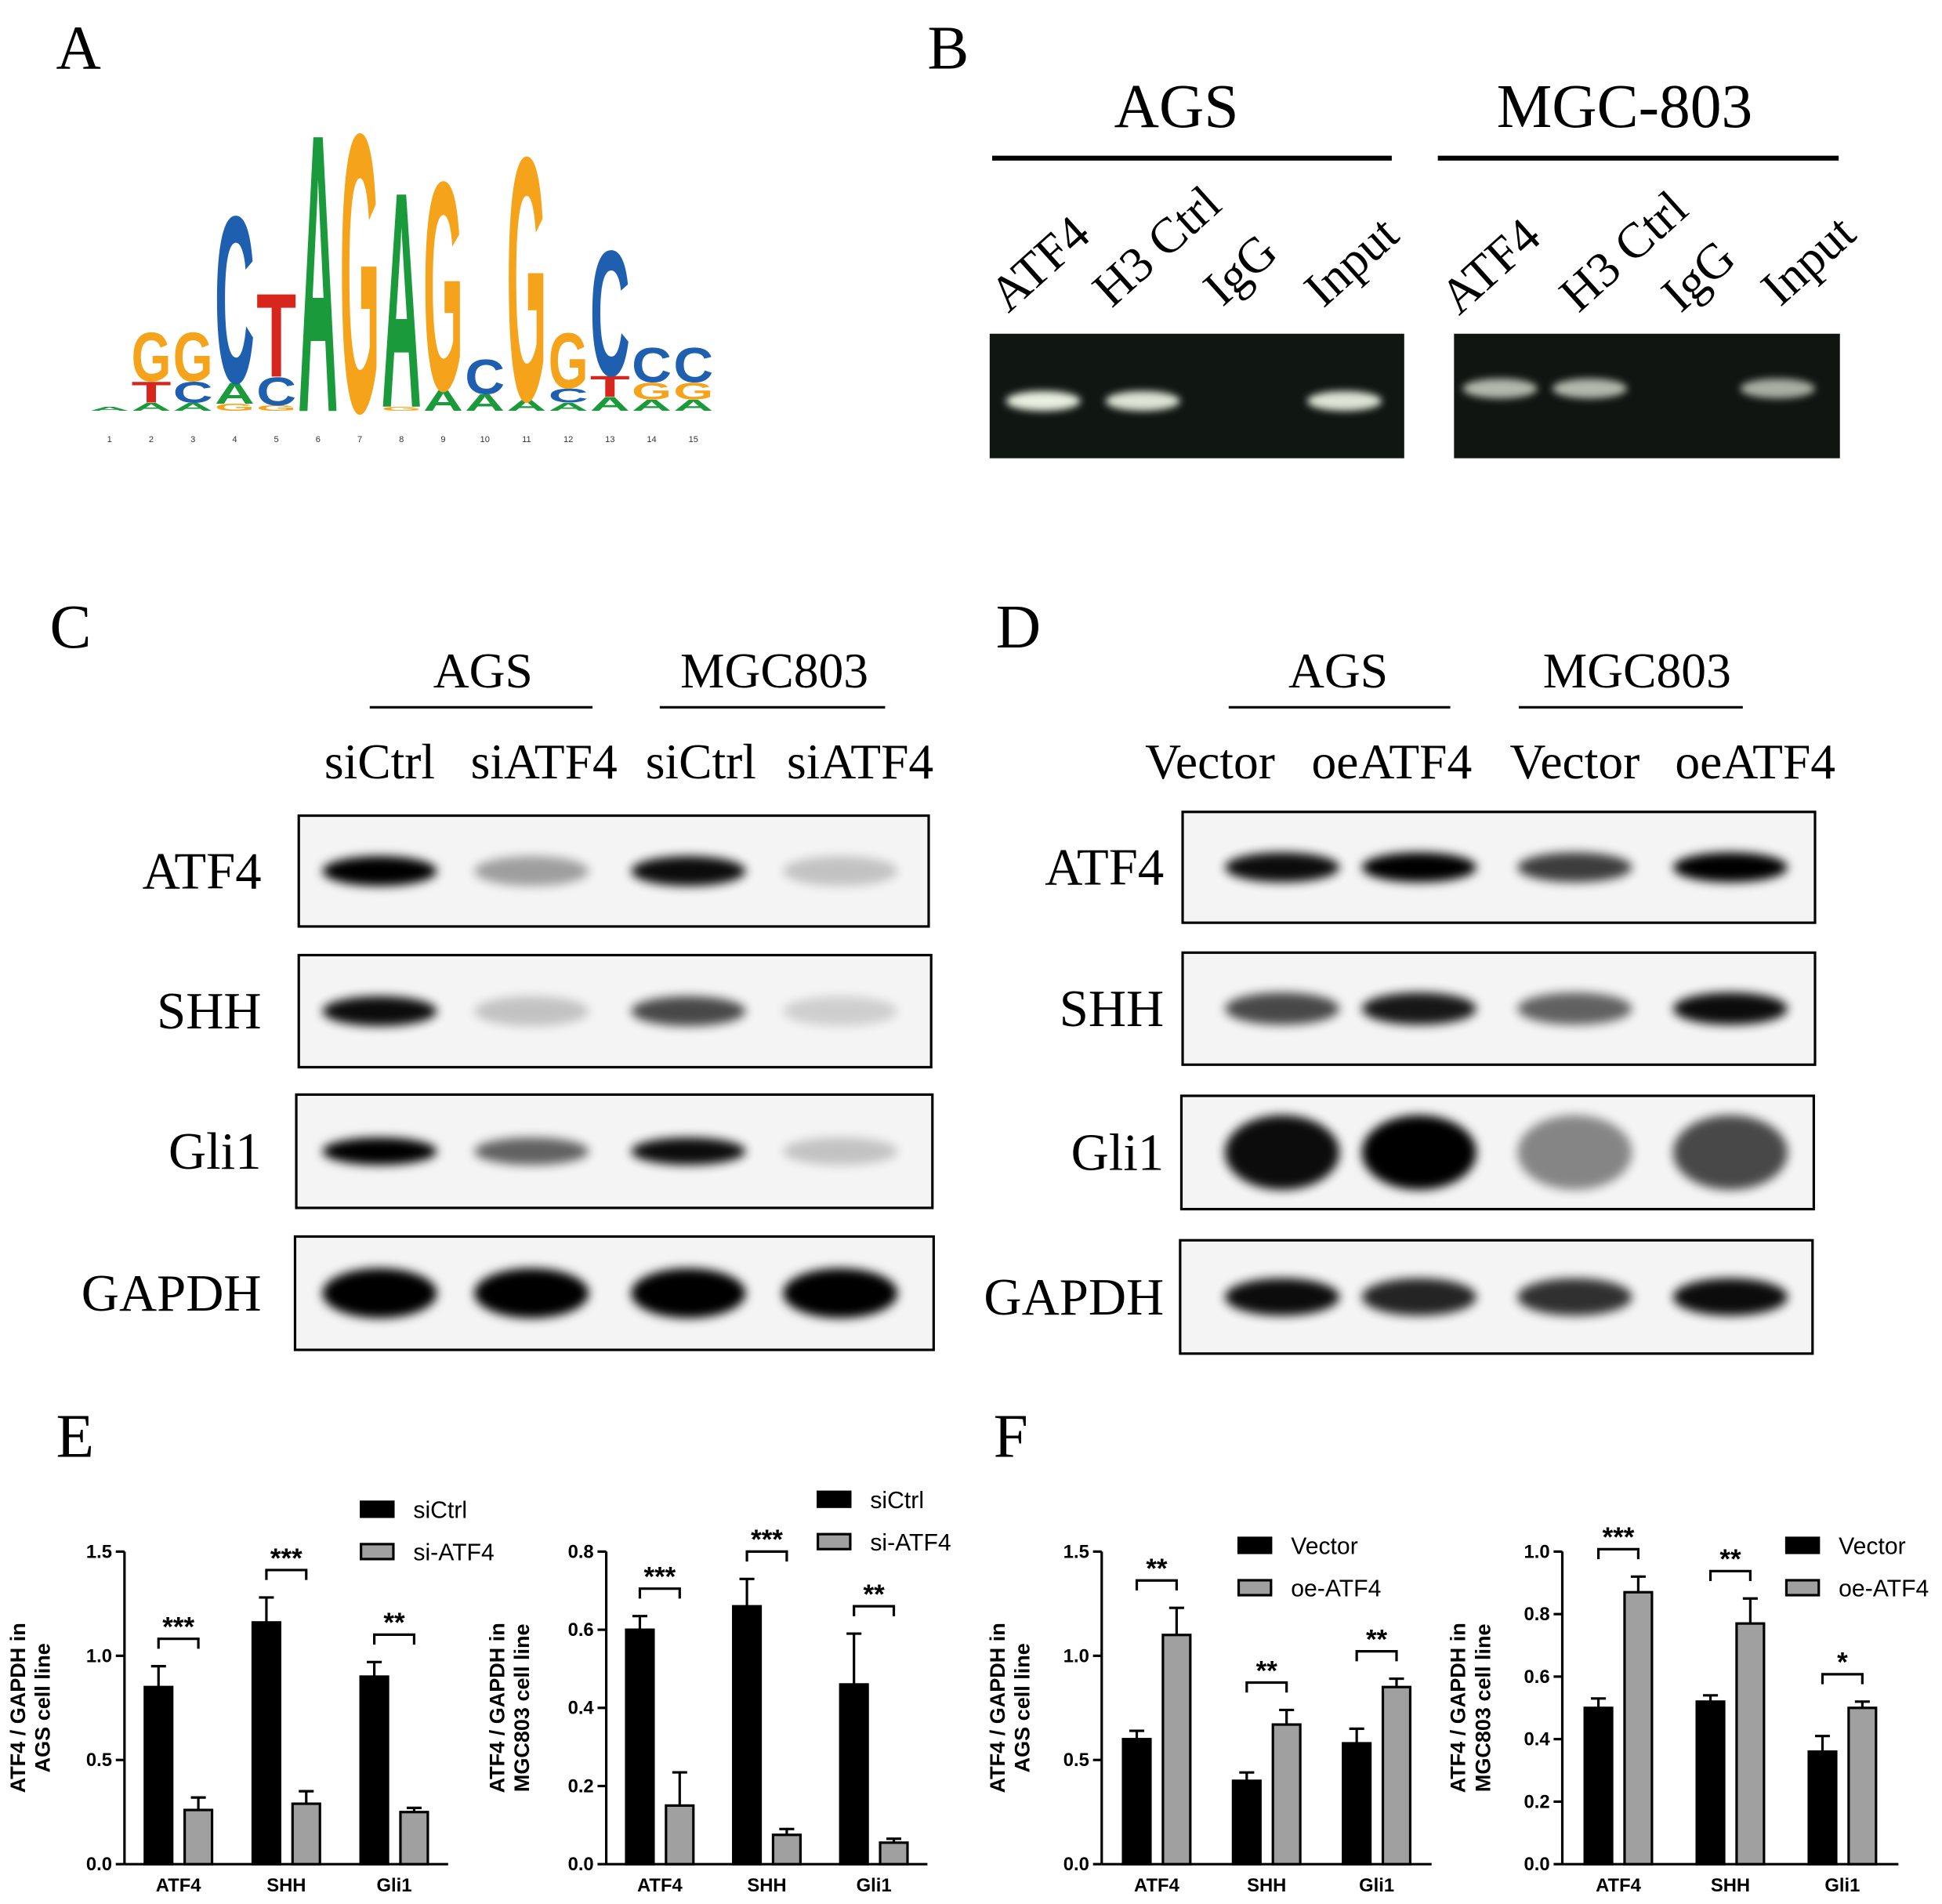 The height and width of the screenshot is (1904, 1942). I want to click on lane-label: Vector, so click(1210, 761).